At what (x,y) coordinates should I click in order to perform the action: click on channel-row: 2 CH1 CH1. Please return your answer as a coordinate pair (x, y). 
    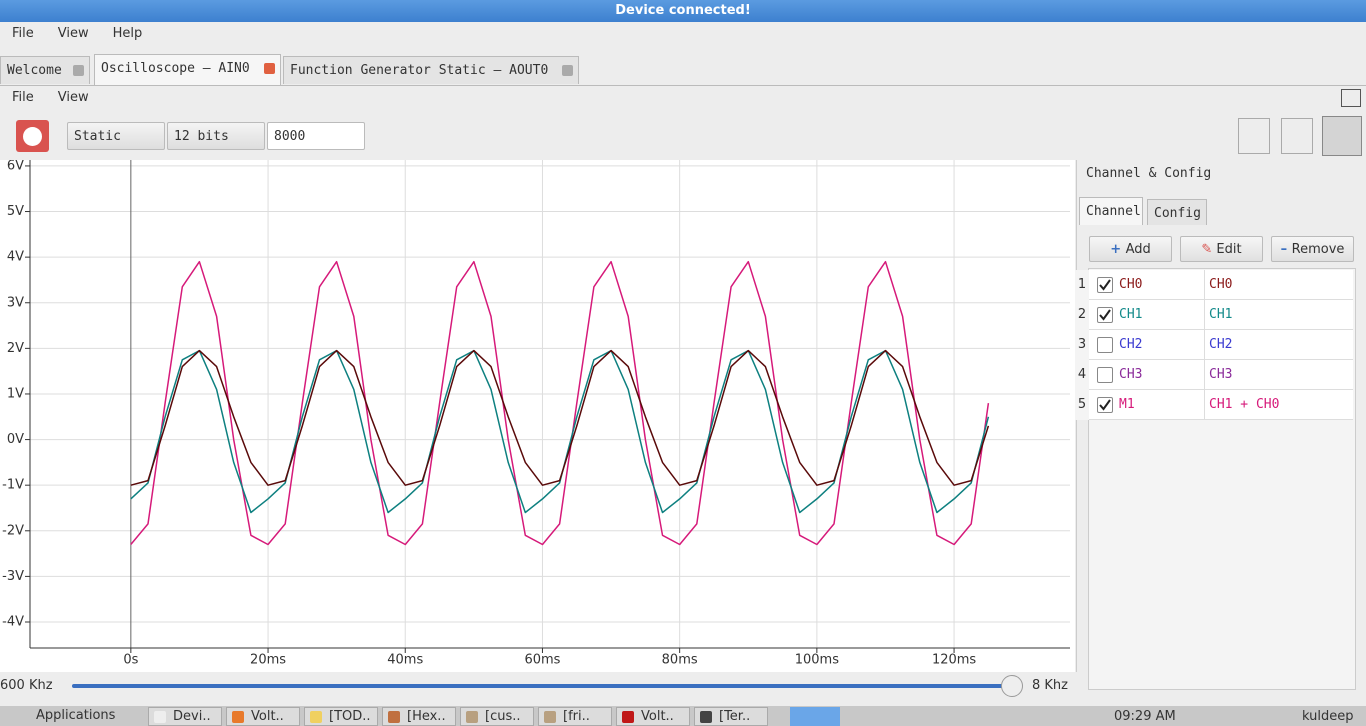
    Looking at the image, I should click on (1214, 315).